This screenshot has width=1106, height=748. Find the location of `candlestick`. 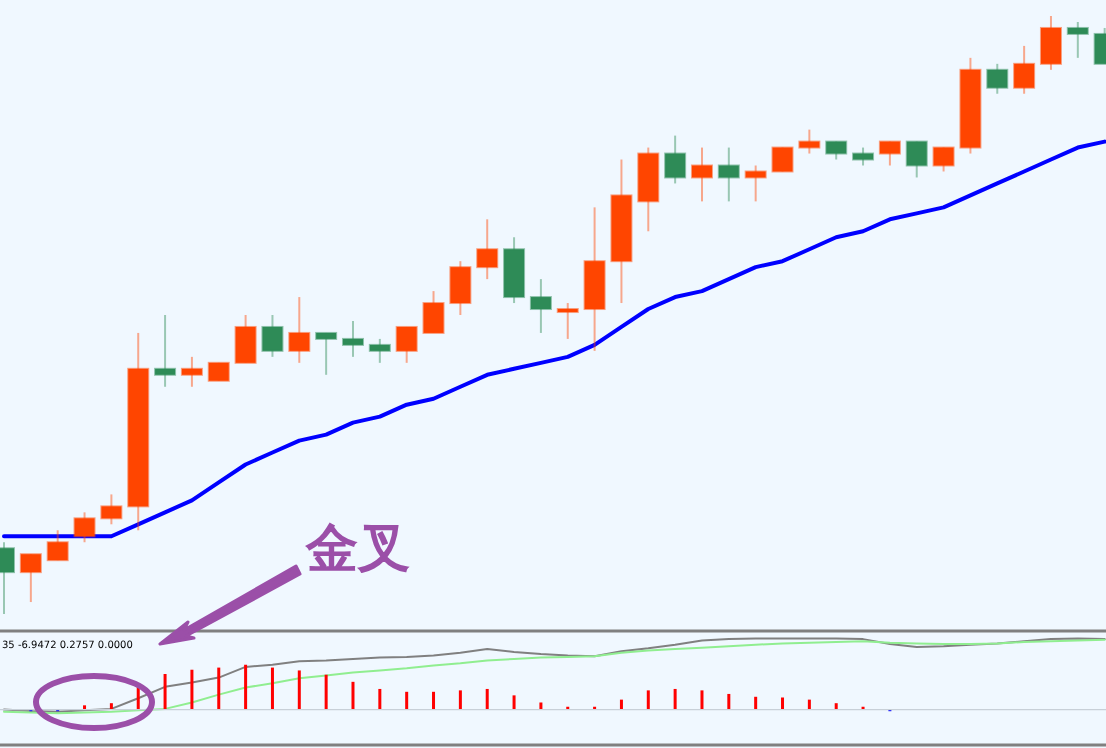

candlestick is located at coordinates (782, 159).